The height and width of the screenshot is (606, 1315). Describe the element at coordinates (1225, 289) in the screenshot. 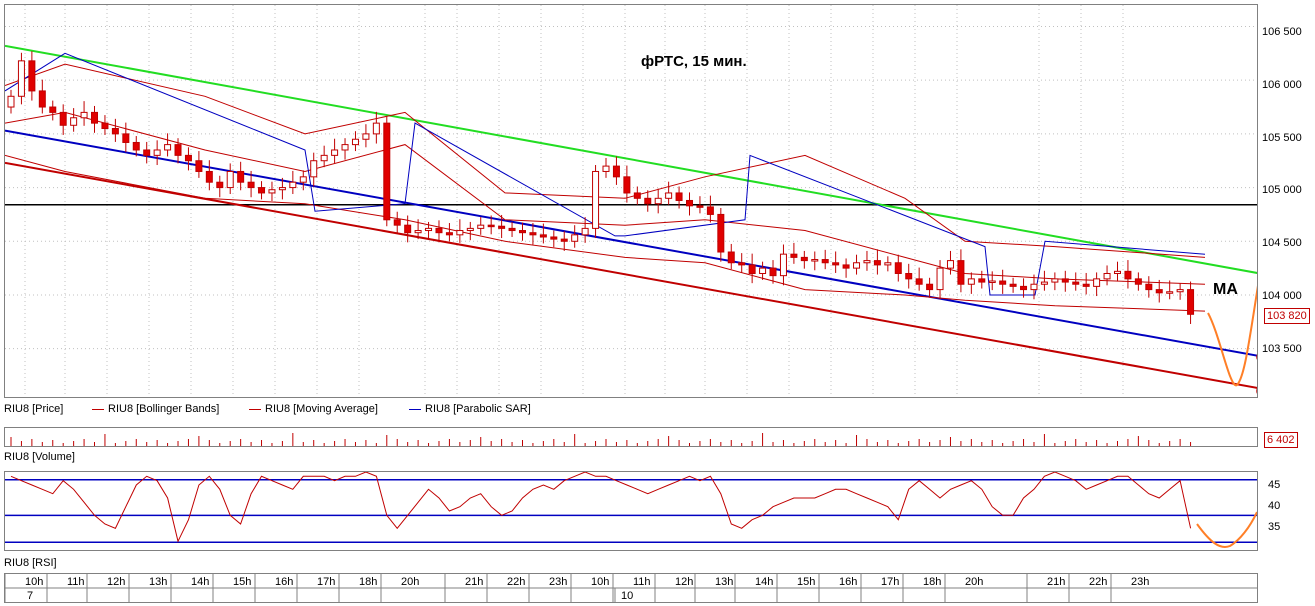

I see `ma-annotation: MA` at that location.